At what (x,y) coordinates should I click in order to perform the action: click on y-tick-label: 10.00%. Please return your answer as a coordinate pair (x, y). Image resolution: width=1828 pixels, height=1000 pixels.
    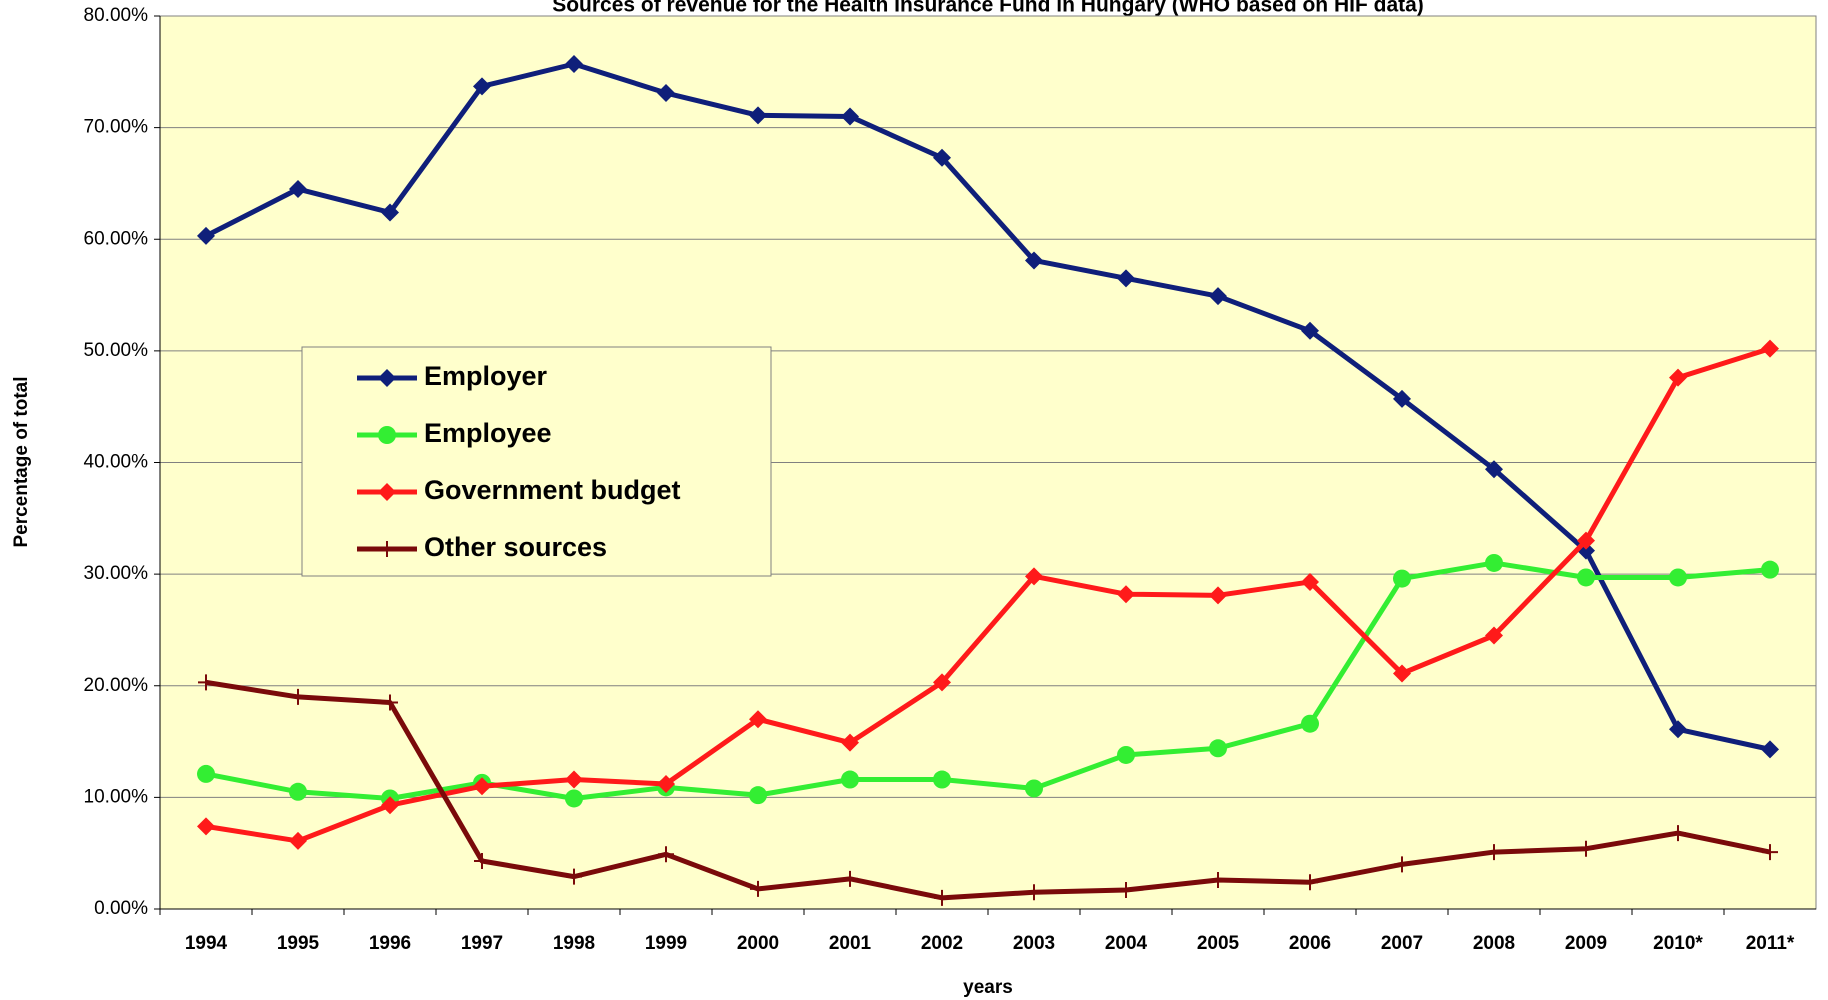
    Looking at the image, I should click on (116, 796).